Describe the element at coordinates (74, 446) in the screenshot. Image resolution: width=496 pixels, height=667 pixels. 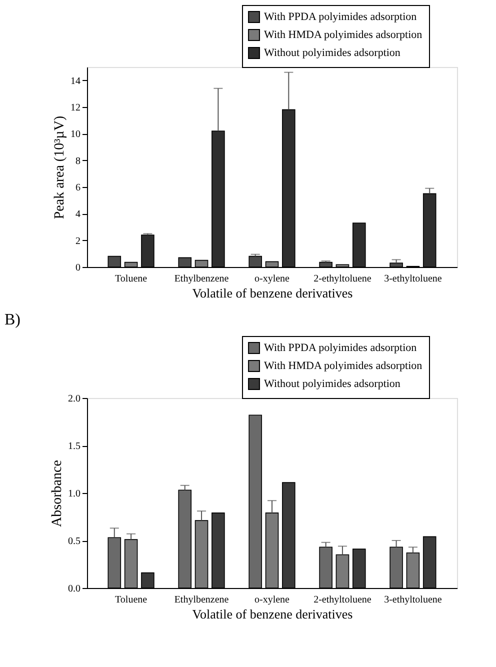
I see `y-tick-label: 1.5` at that location.